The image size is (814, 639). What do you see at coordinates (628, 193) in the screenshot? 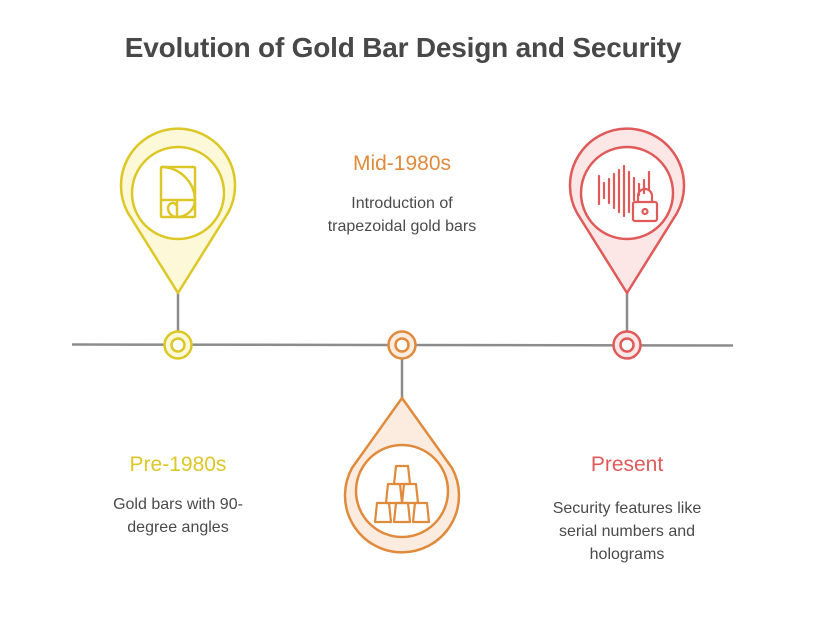
I see `soundwave-lock-icon` at bounding box center [628, 193].